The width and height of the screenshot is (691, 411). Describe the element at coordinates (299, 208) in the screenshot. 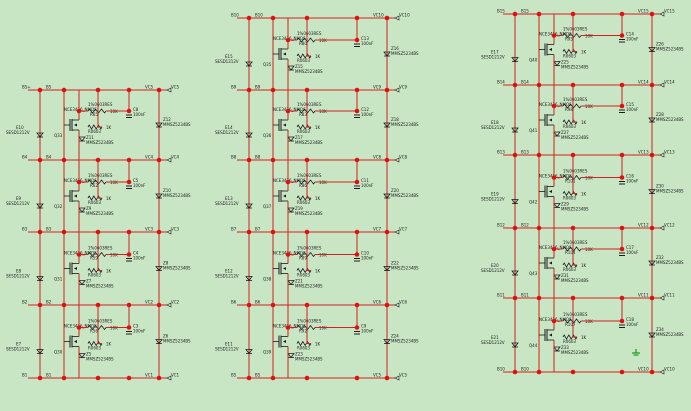

I see `zener-a-ref: Z19` at that location.